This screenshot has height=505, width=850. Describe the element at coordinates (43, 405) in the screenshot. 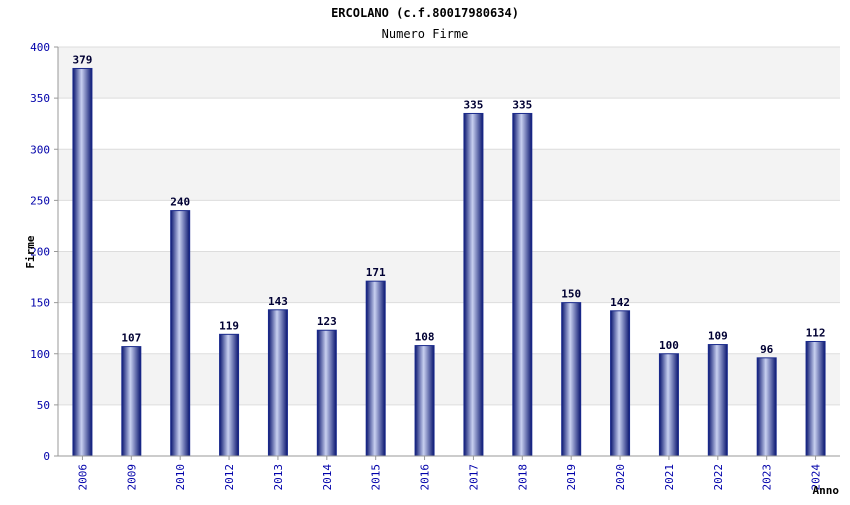

I see `y-tick-label: 50` at that location.